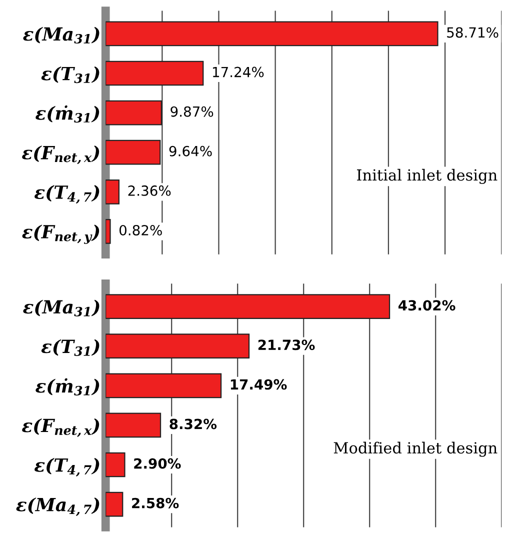 The image size is (528, 538). I want to click on data-label: 0.82%, so click(140, 230).